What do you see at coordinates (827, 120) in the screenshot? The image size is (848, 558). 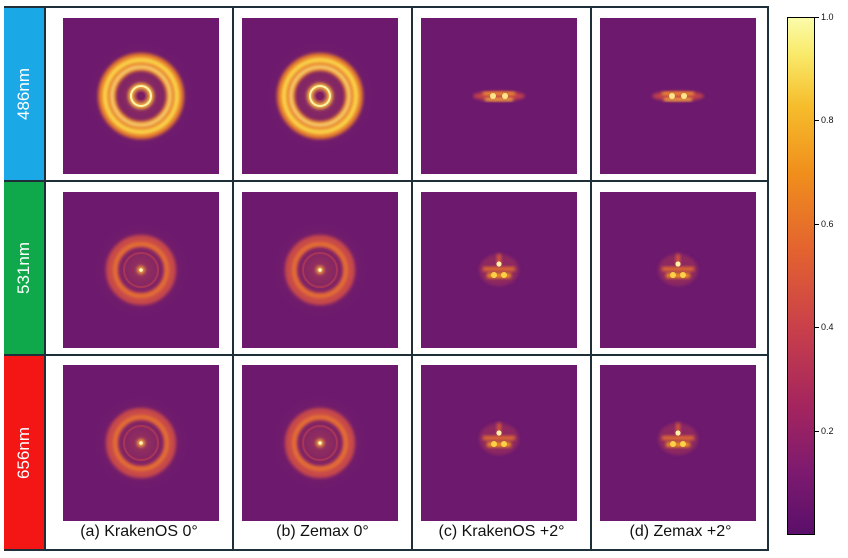 I see `colorbar-tick-label: 0.8` at bounding box center [827, 120].